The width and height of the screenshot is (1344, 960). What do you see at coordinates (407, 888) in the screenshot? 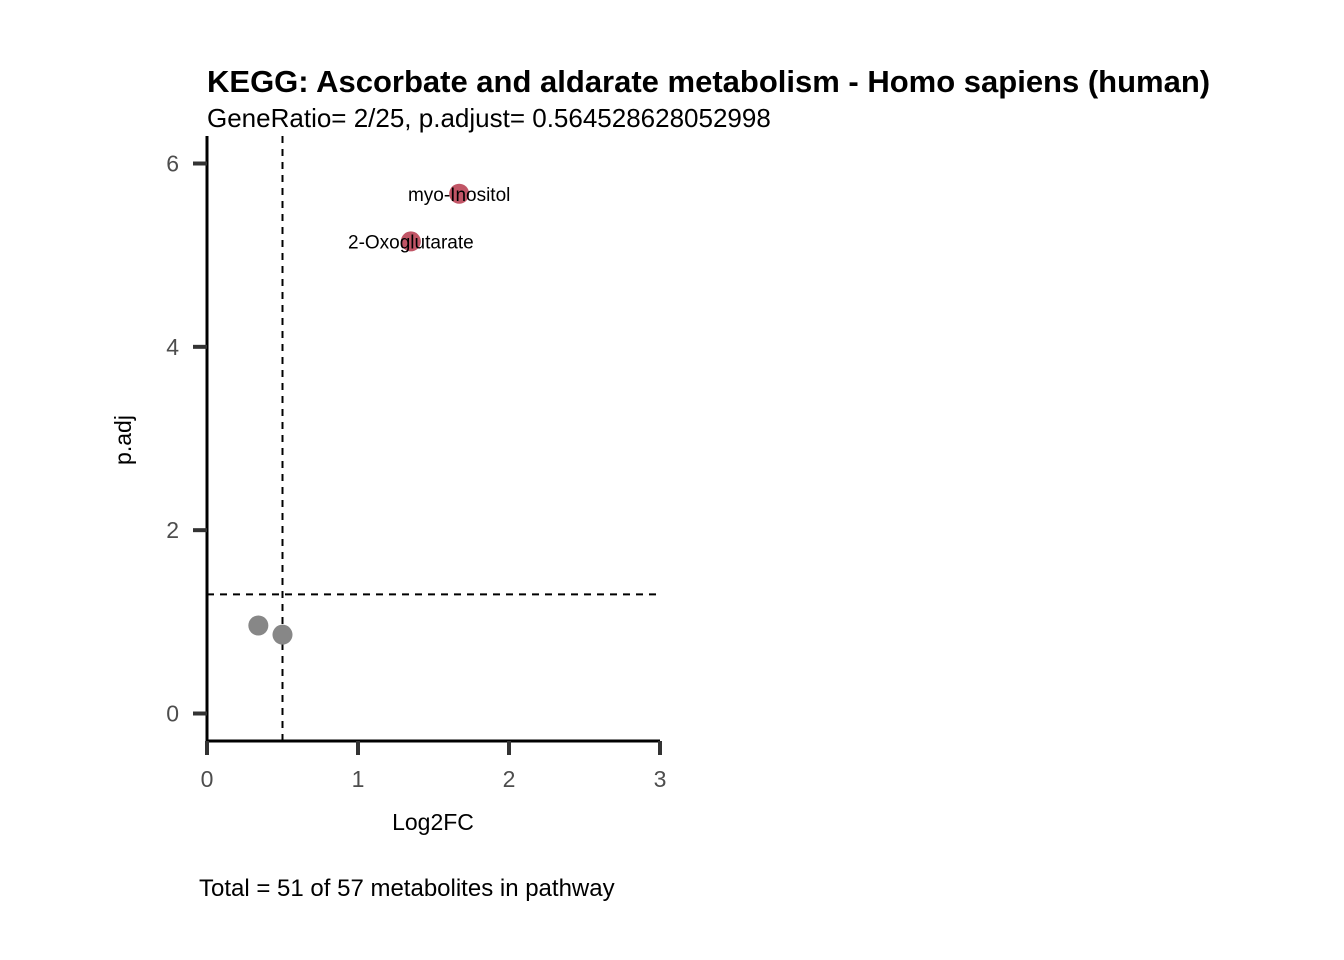
I see `chart-caption: Total = 51 of 57 metabolites in pathway` at bounding box center [407, 888].